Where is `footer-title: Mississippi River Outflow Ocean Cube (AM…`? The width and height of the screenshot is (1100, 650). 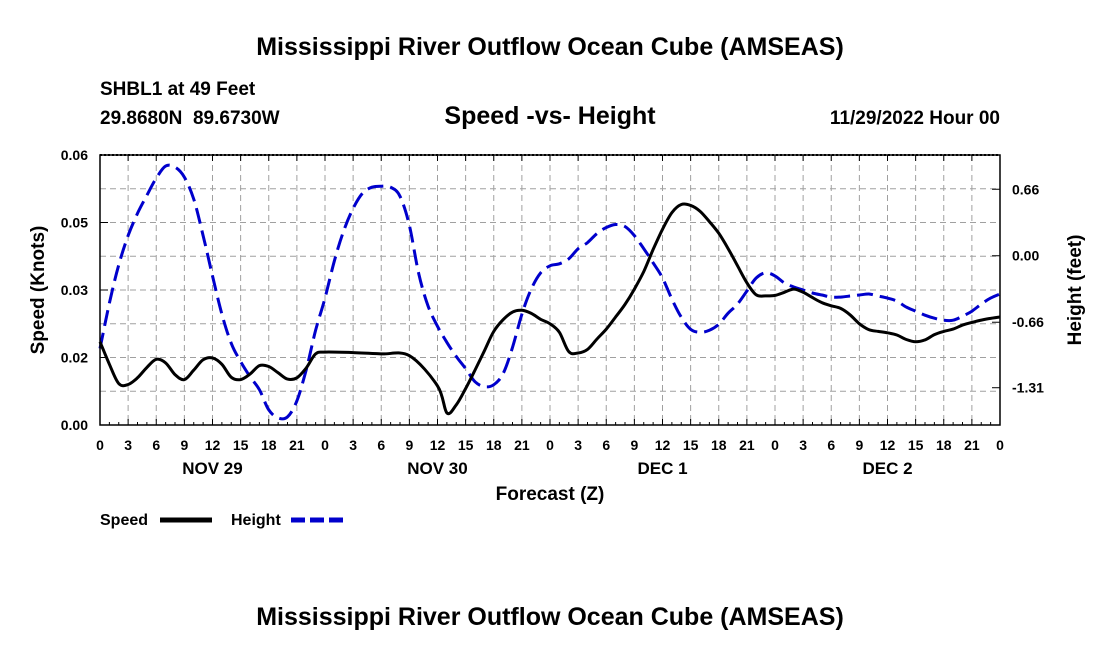
footer-title: Mississippi River Outflow Ocean Cube (AM… is located at coordinates (550, 617).